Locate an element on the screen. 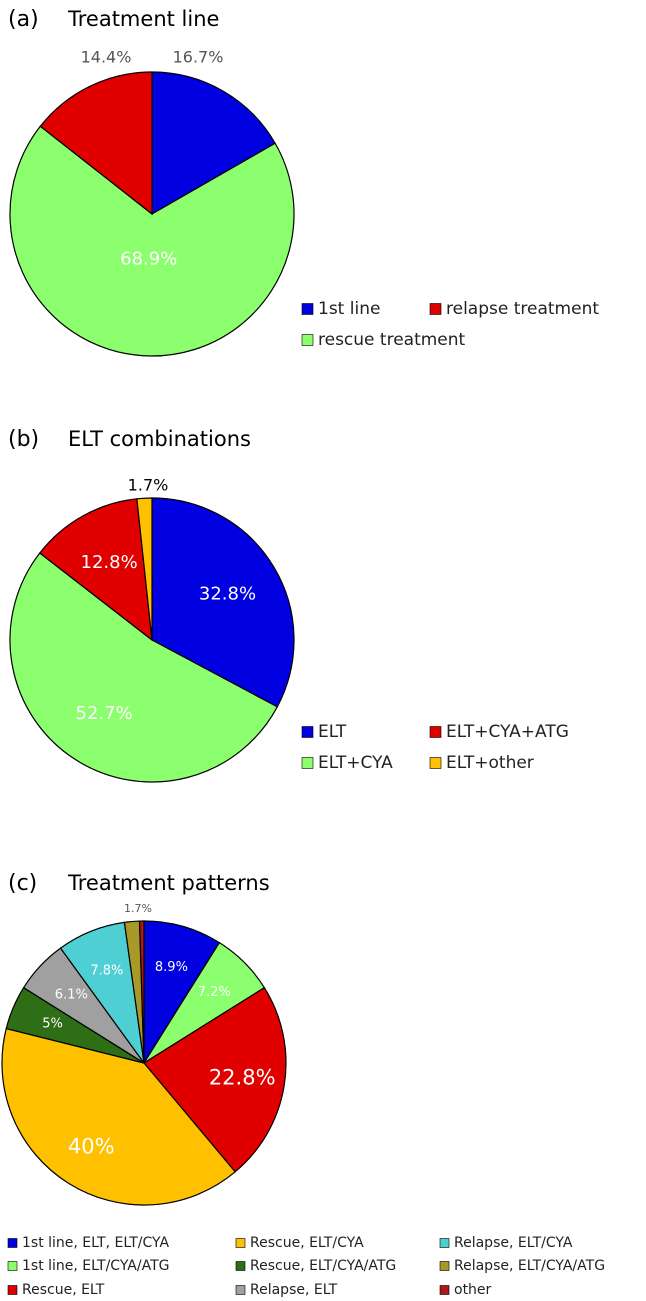 The height and width of the screenshot is (1301, 646). value-label: 5% is located at coordinates (52, 1024).